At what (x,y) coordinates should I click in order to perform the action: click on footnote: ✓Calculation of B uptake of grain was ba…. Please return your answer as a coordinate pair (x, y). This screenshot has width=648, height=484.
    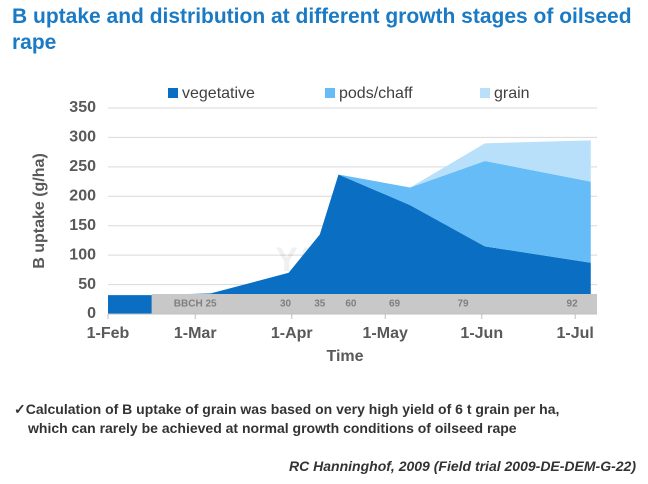
    Looking at the image, I should click on (324, 419).